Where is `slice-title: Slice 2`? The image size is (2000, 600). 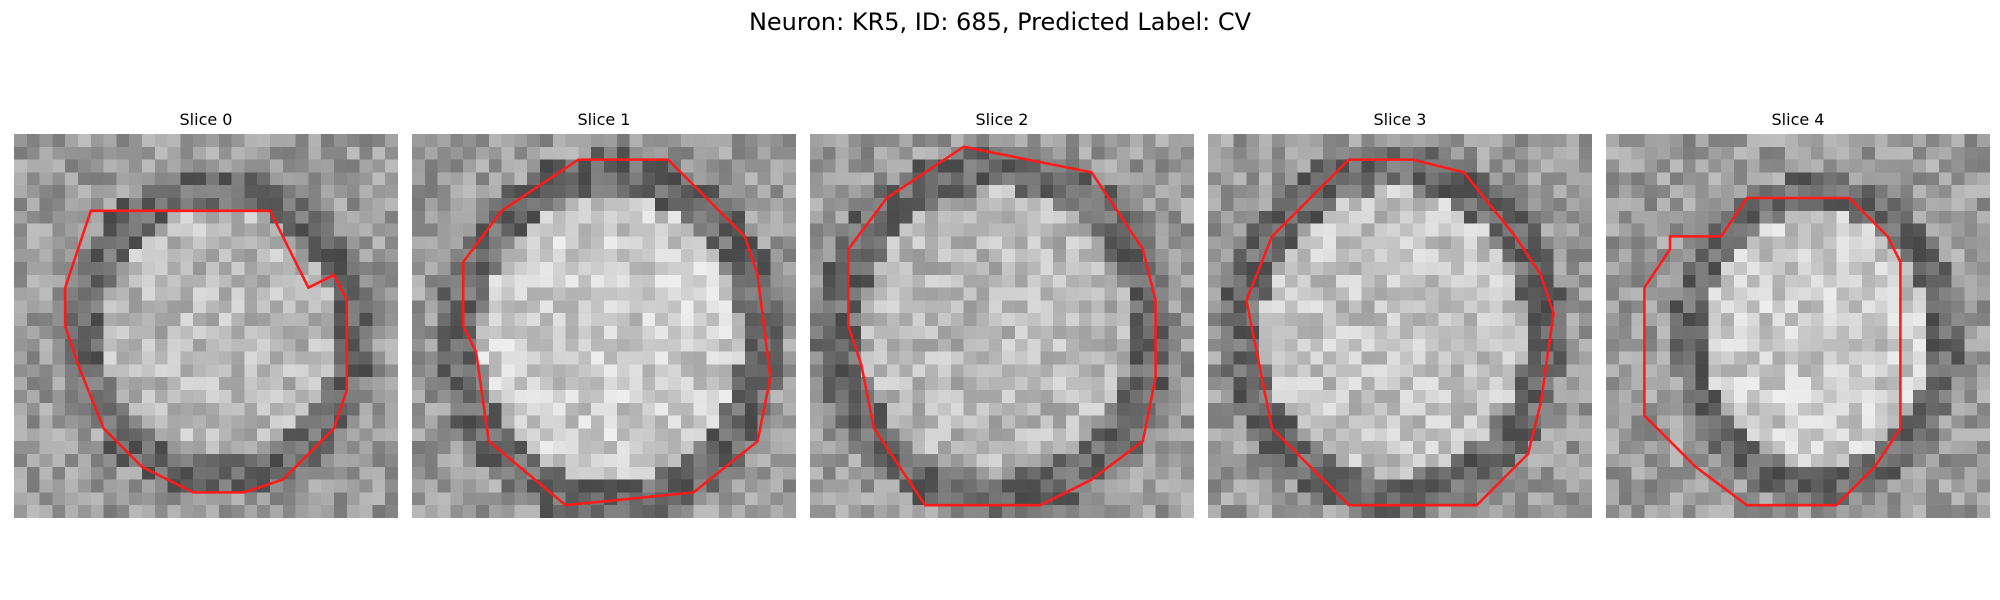
slice-title: Slice 2 is located at coordinates (1002, 119).